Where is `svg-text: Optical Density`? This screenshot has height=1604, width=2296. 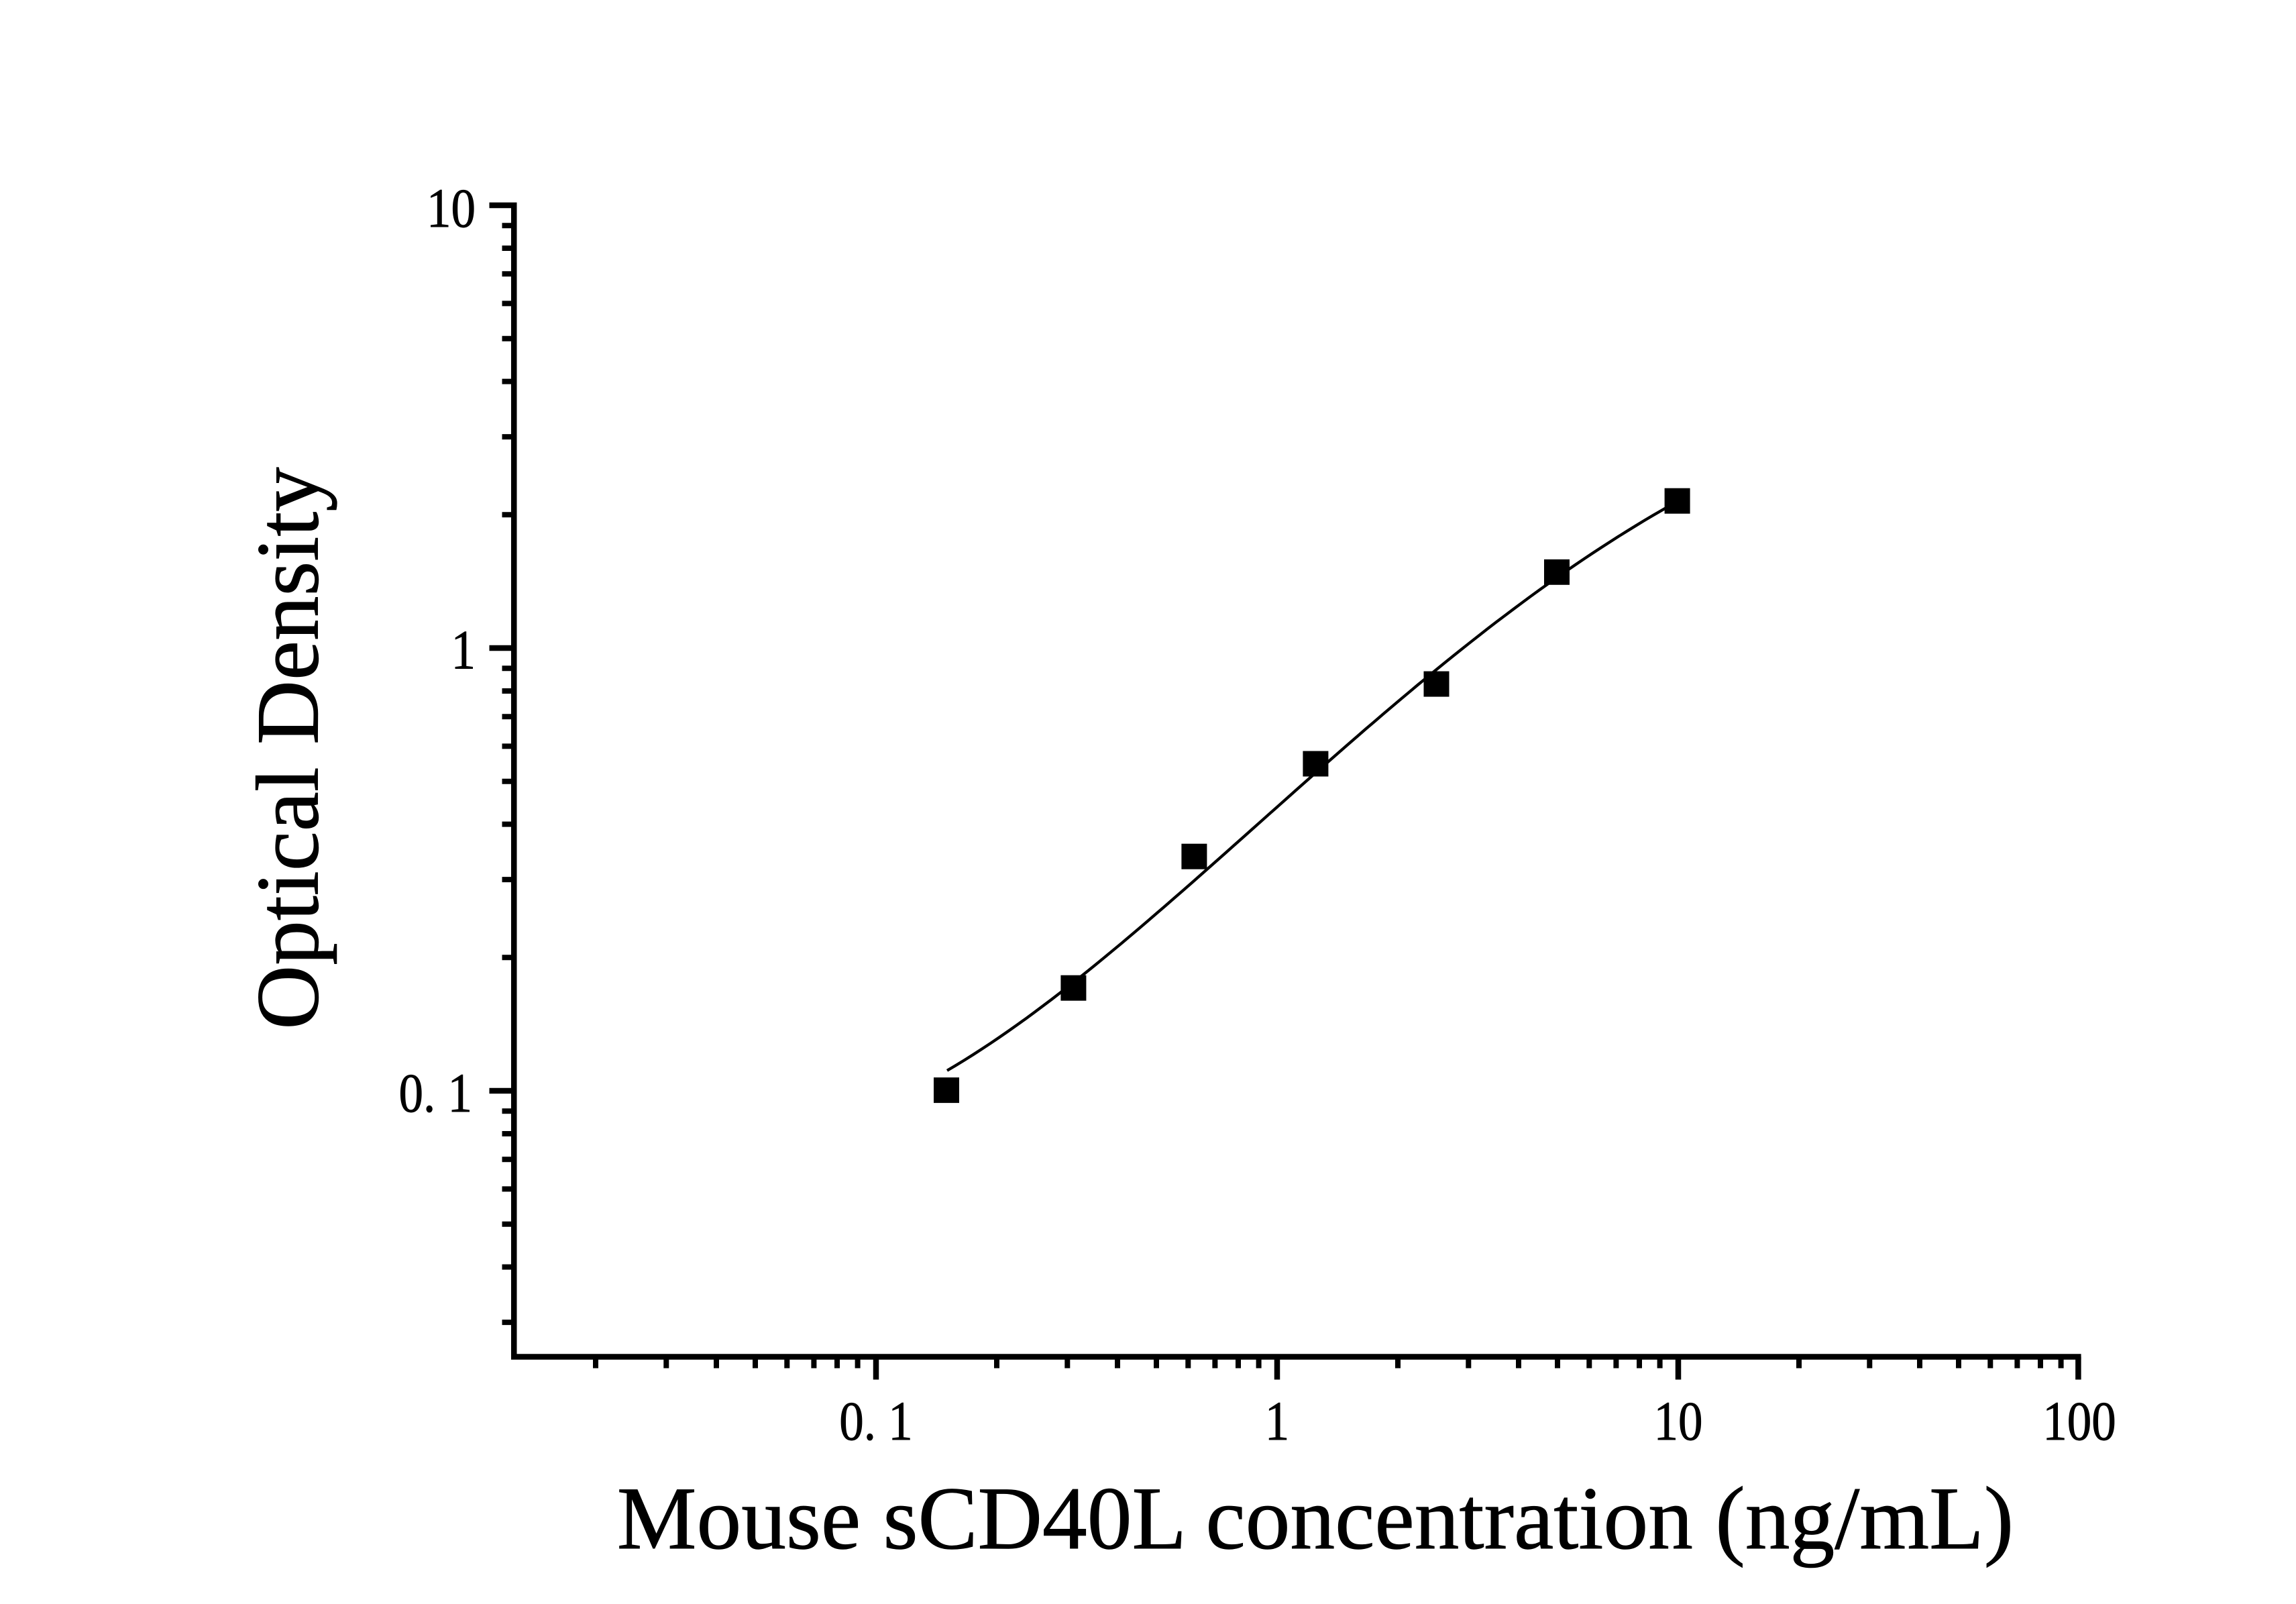
svg-text: Optical Density is located at coordinates (287, 748).